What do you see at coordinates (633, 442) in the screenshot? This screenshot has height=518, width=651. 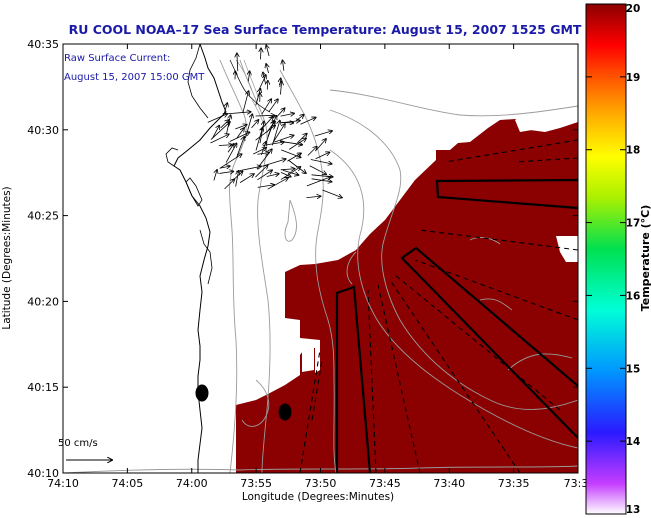 I see `colorbar-tick-label: 14` at bounding box center [633, 442].